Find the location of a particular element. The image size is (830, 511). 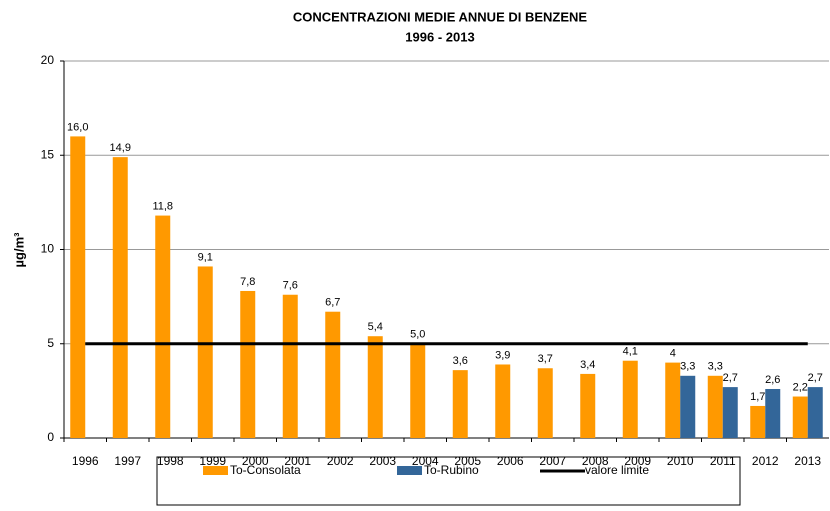

x-tick-label: 2011 is located at coordinates (723, 461).